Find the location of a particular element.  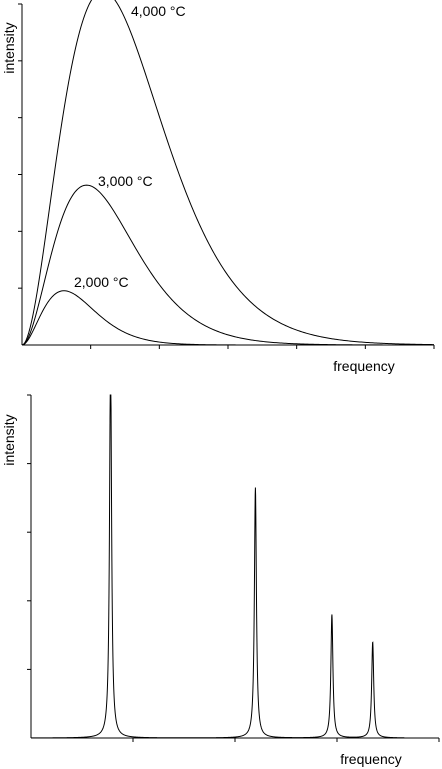

curve-label-3000: 3,000 °C is located at coordinates (125, 181).